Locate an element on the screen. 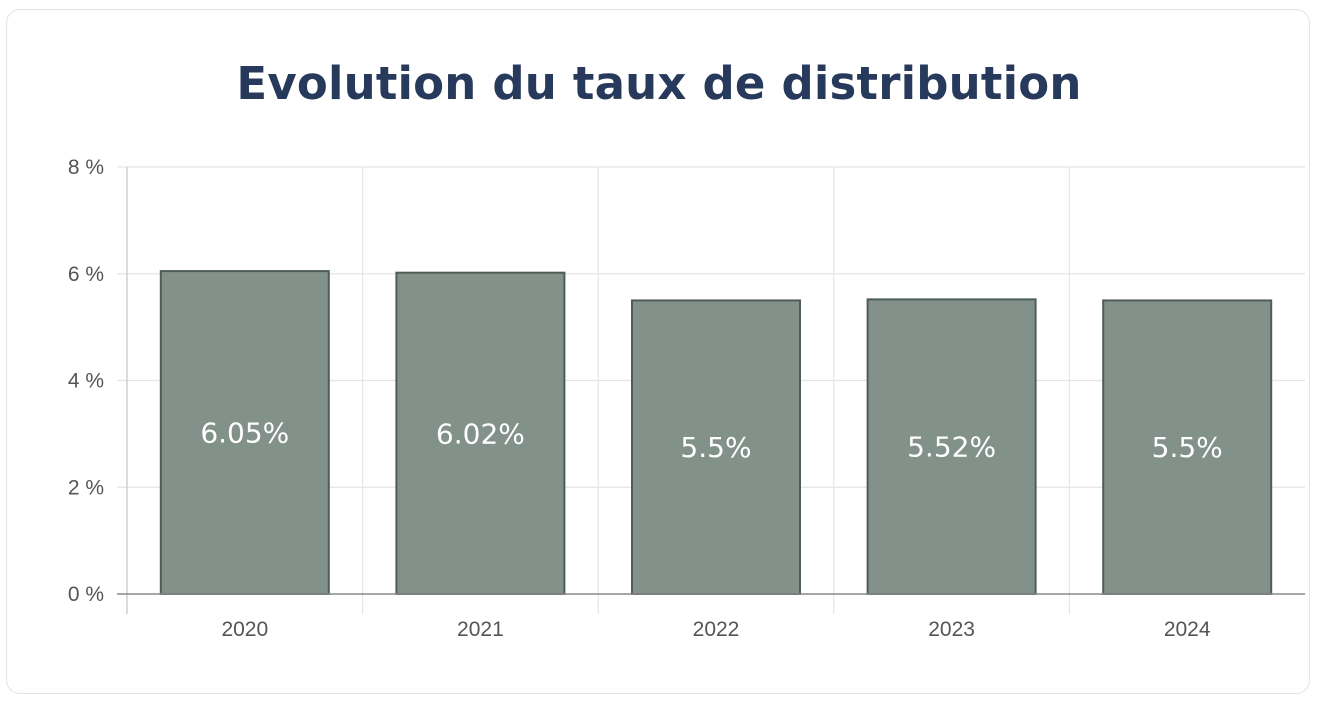 This screenshot has height=706, width=1324. chart-title: Evolution du taux de distribution is located at coordinates (659, 83).